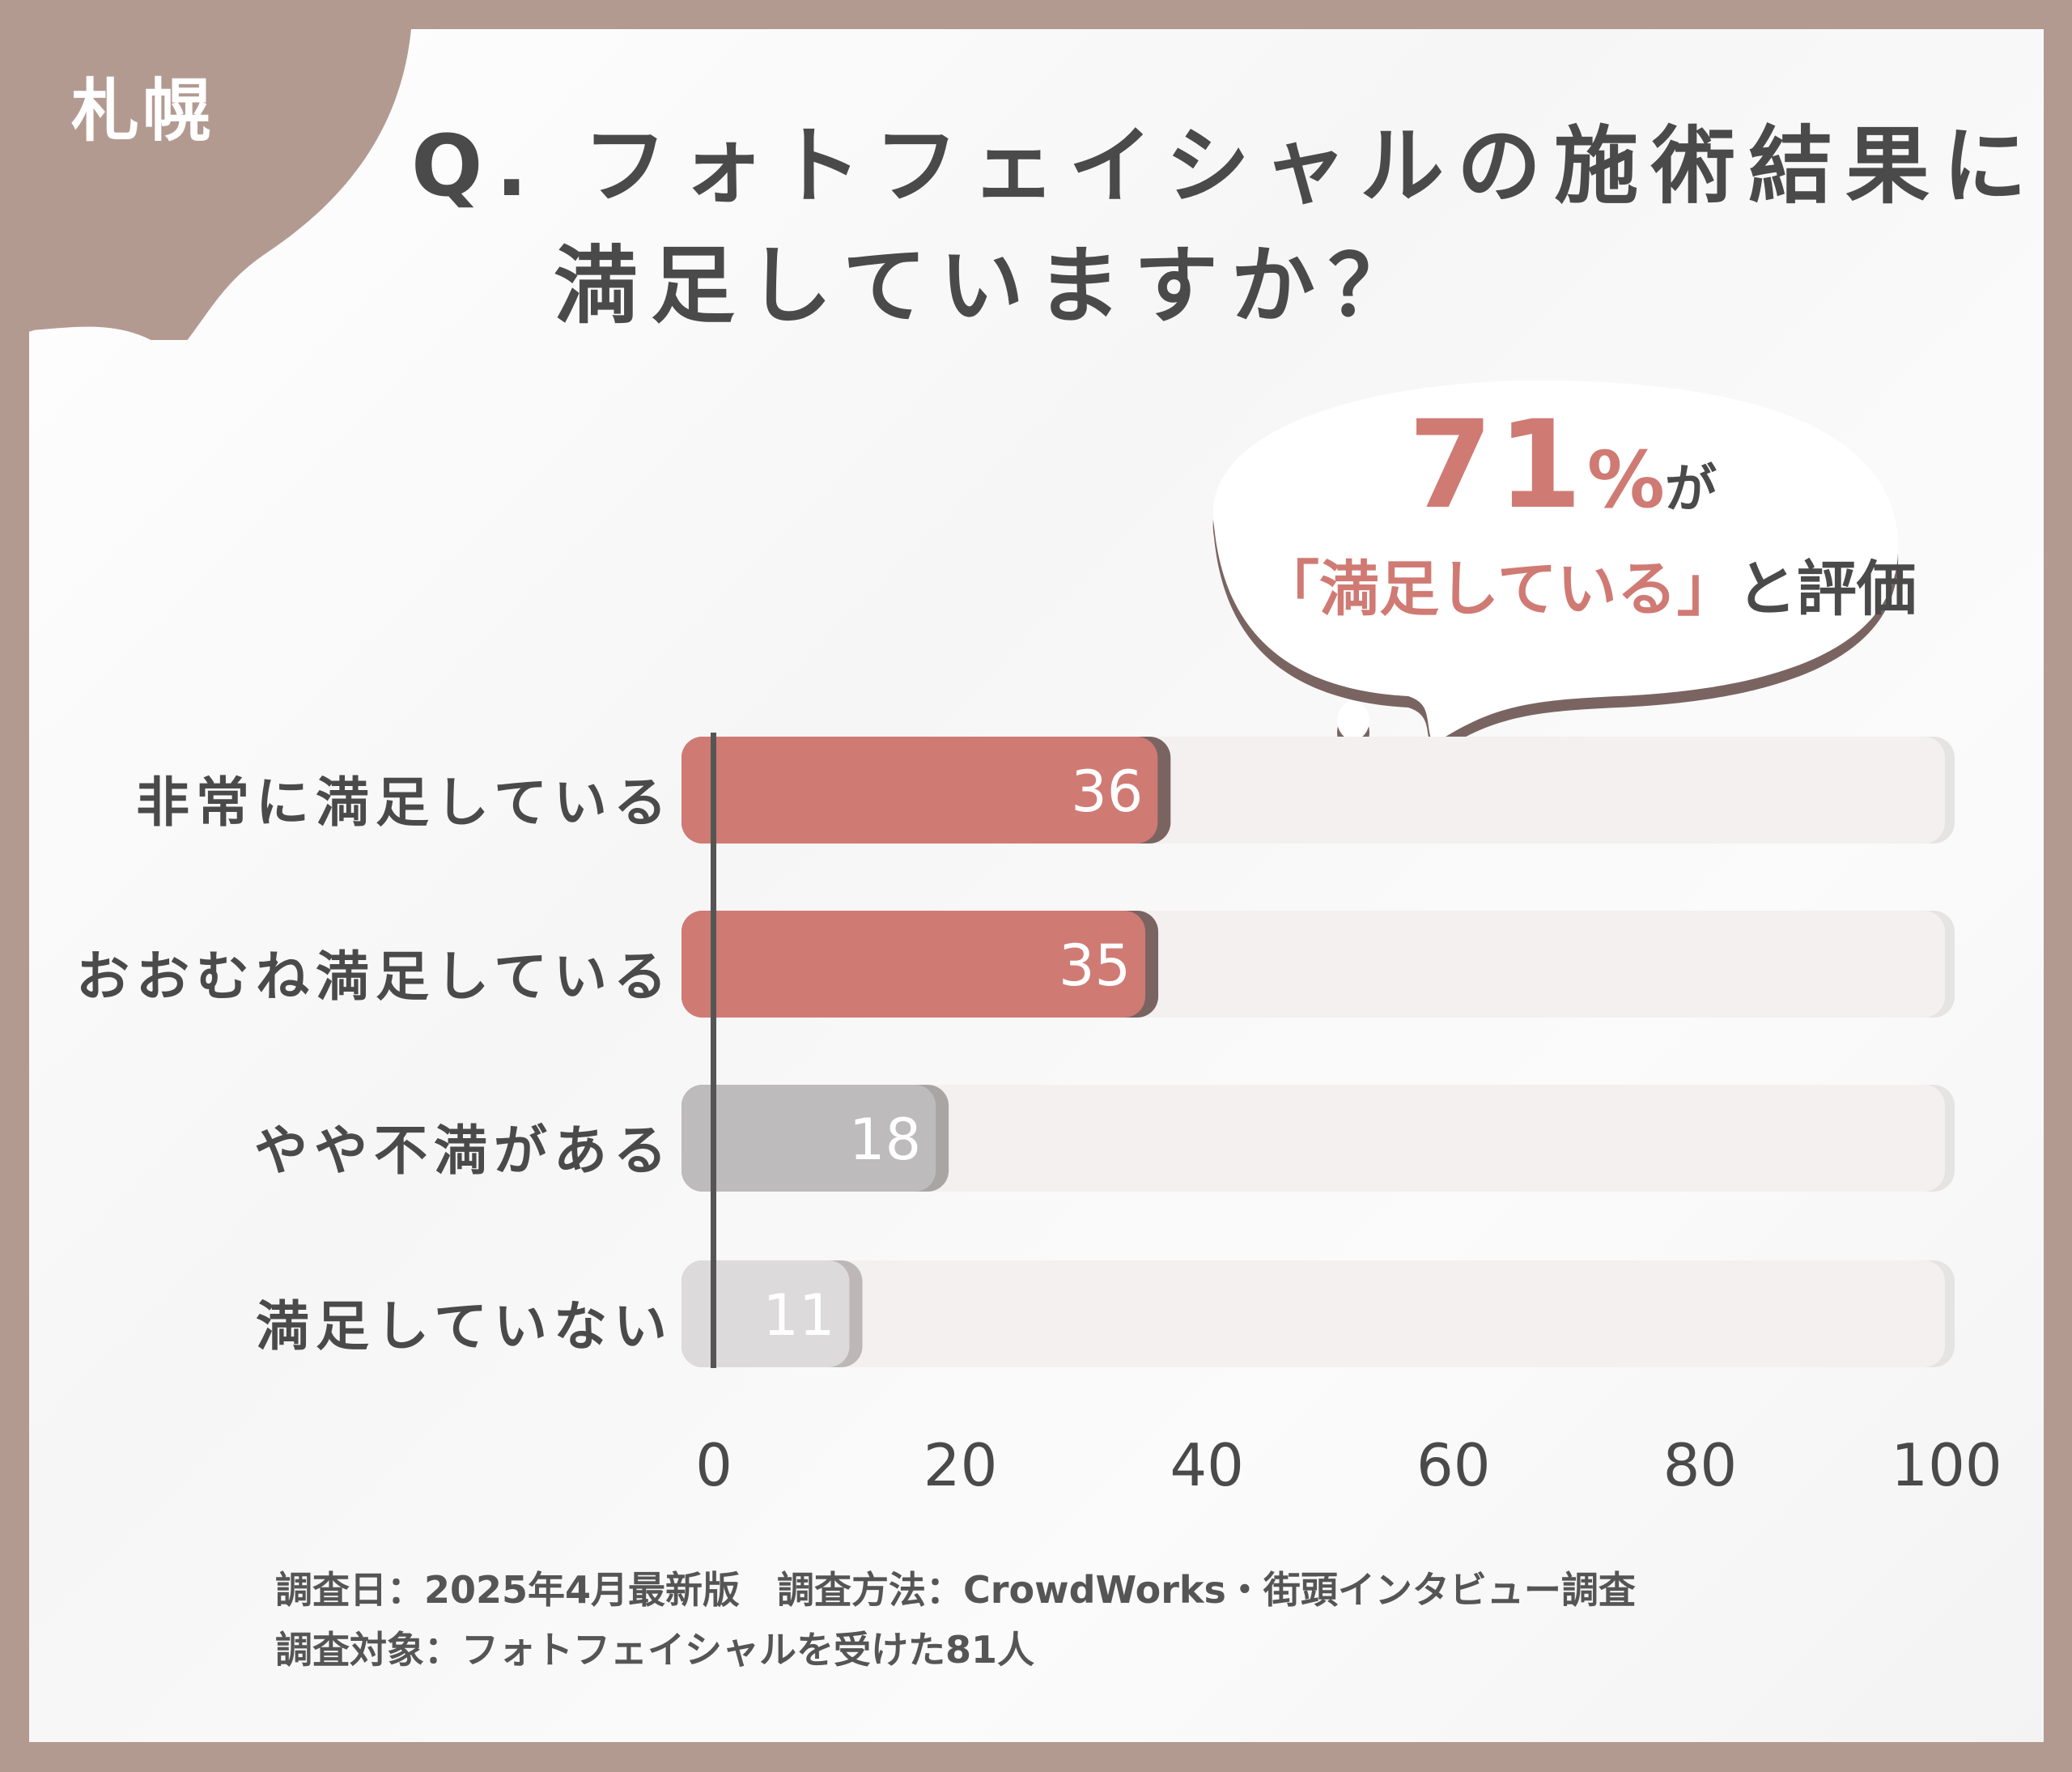  Describe the element at coordinates (1107, 792) in the screenshot. I see `bar-value-label: 36` at that location.